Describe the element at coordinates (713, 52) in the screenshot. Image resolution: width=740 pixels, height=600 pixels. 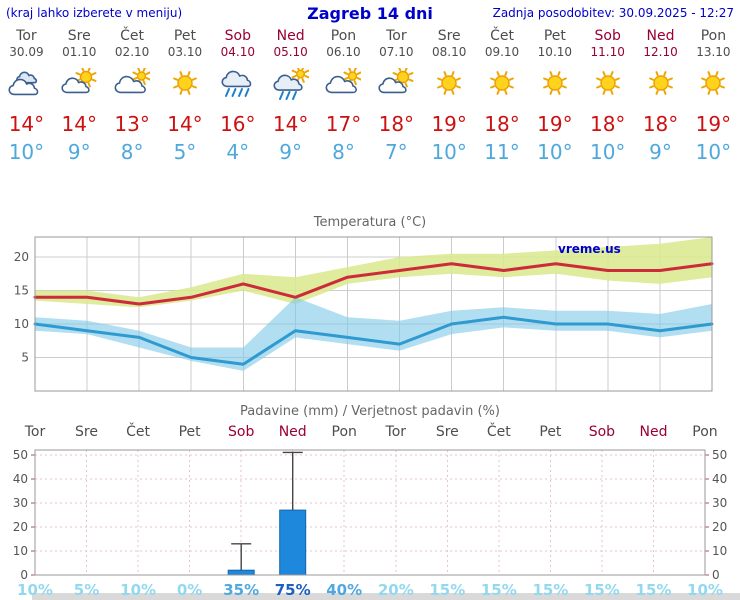
I see `day-date: 13.10` at that location.